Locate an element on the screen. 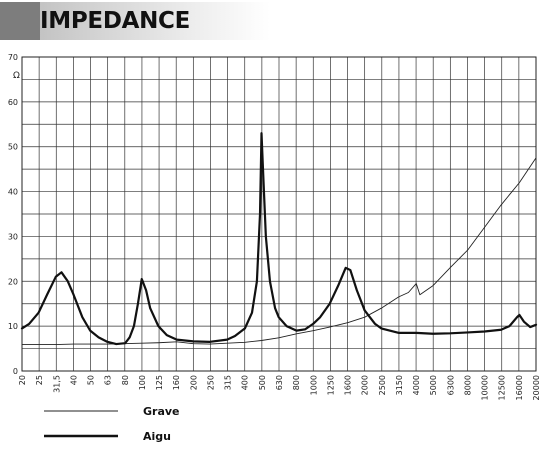 Image resolution: width=544 pixels, height=450 pixels. y-tick-label: 70 is located at coordinates (13, 57).